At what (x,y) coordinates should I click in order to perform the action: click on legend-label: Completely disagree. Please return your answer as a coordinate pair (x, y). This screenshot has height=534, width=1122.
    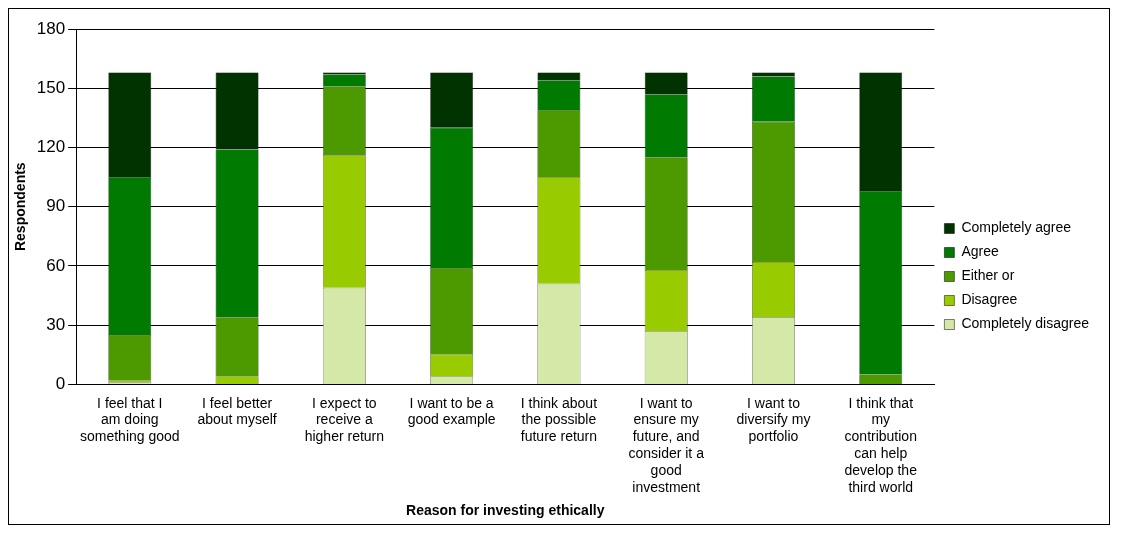
    Looking at the image, I should click on (1025, 323).